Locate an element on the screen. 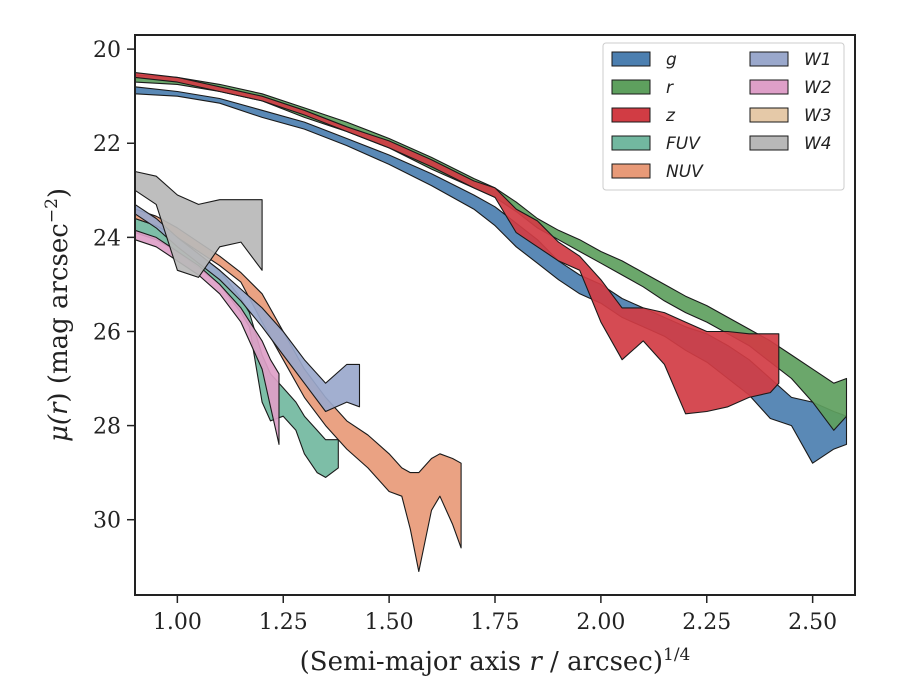  y-tick-label: 28 is located at coordinates (107, 427).